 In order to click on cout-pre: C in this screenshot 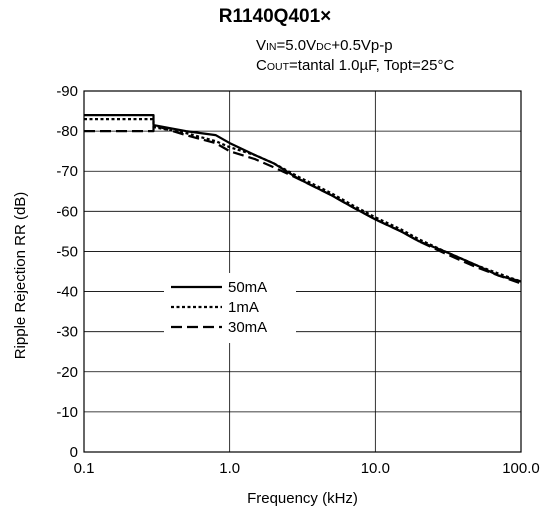, I will do `click(261, 65)`.